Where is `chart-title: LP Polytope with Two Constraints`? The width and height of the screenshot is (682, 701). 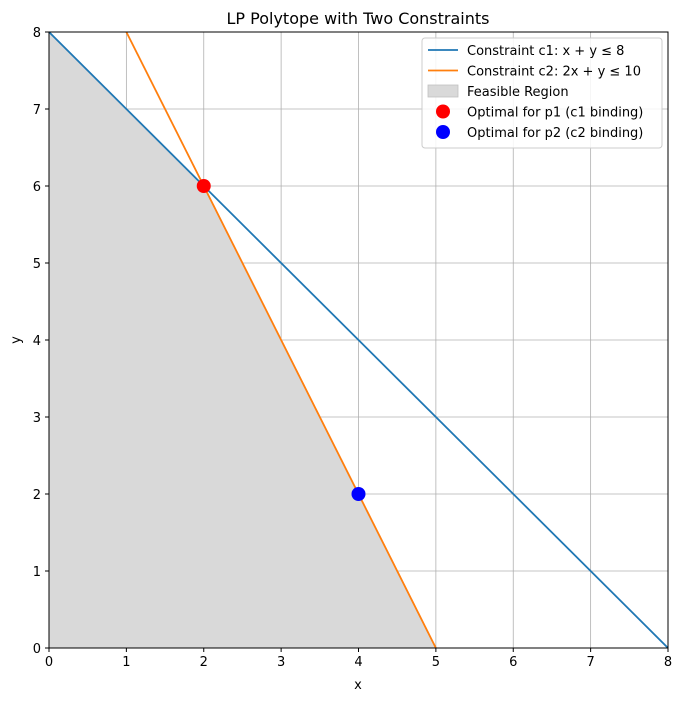
chart-title: LP Polytope with Two Constraints is located at coordinates (358, 18).